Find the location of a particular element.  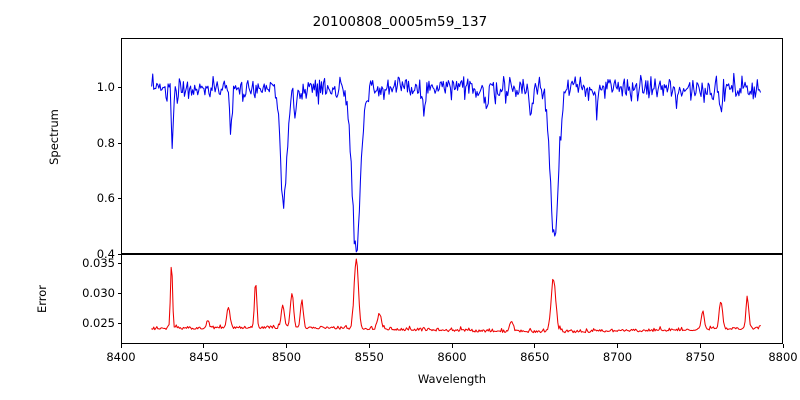

y-axis-label-spectrum: Spectrum is located at coordinates (54, 137).